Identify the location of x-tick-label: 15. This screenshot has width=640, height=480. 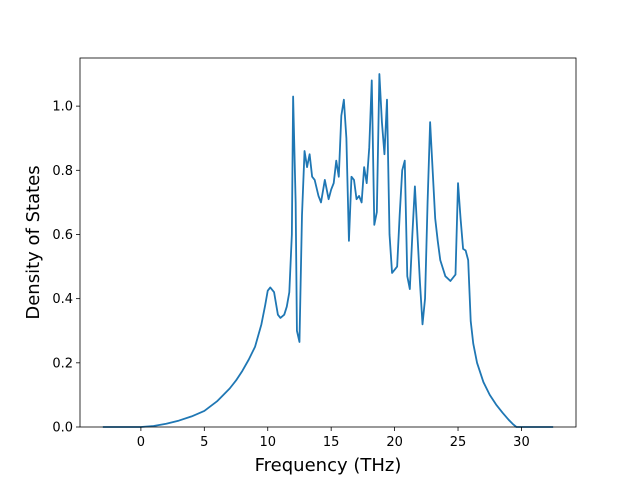
(331, 442).